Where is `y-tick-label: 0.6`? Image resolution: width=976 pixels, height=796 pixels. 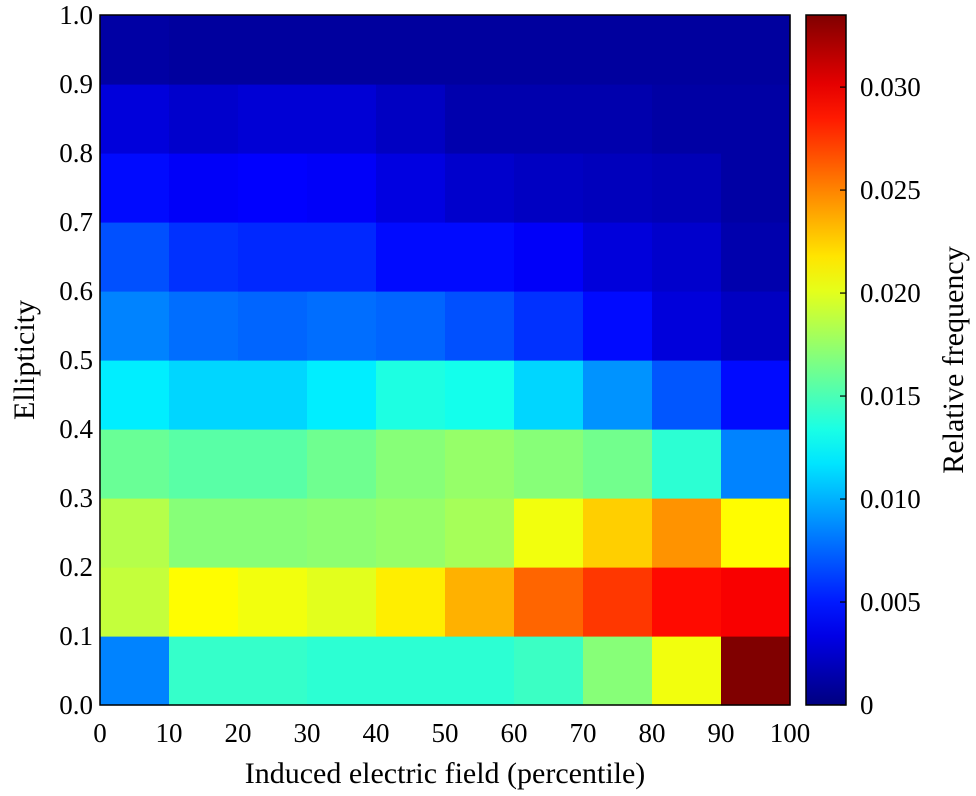 y-tick-label: 0.6 is located at coordinates (76, 291).